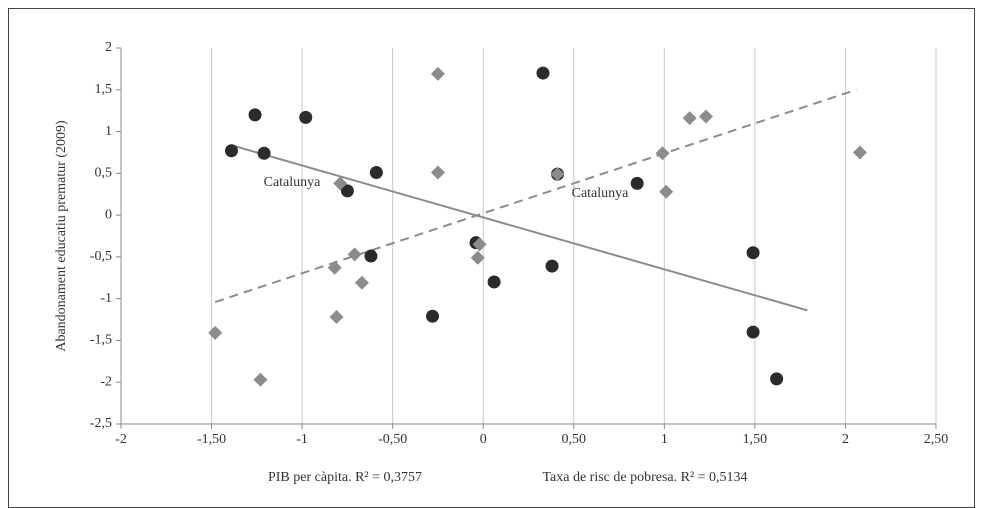 The height and width of the screenshot is (508, 983). What do you see at coordinates (121, 439) in the screenshot?
I see `x-tick-label: -2` at bounding box center [121, 439].